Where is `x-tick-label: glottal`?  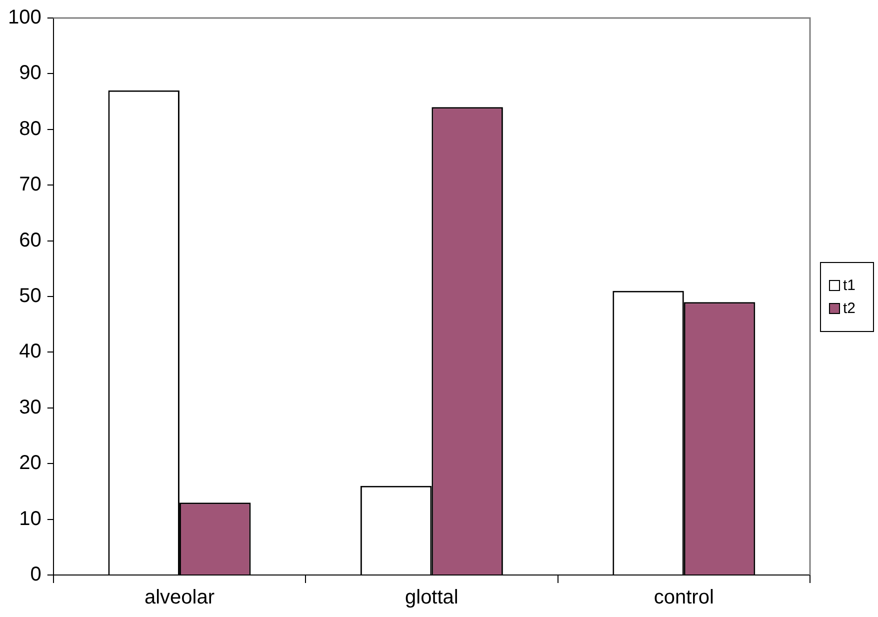
x-tick-label: glottal is located at coordinates (431, 597).